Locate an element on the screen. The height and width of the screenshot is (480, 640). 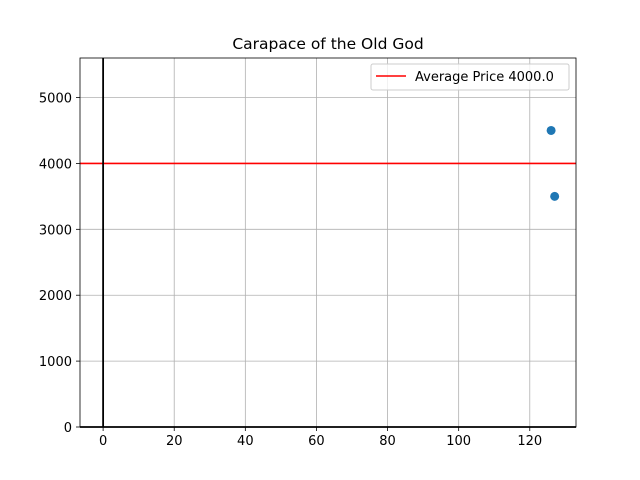
x-tick-label: 20 is located at coordinates (174, 441).